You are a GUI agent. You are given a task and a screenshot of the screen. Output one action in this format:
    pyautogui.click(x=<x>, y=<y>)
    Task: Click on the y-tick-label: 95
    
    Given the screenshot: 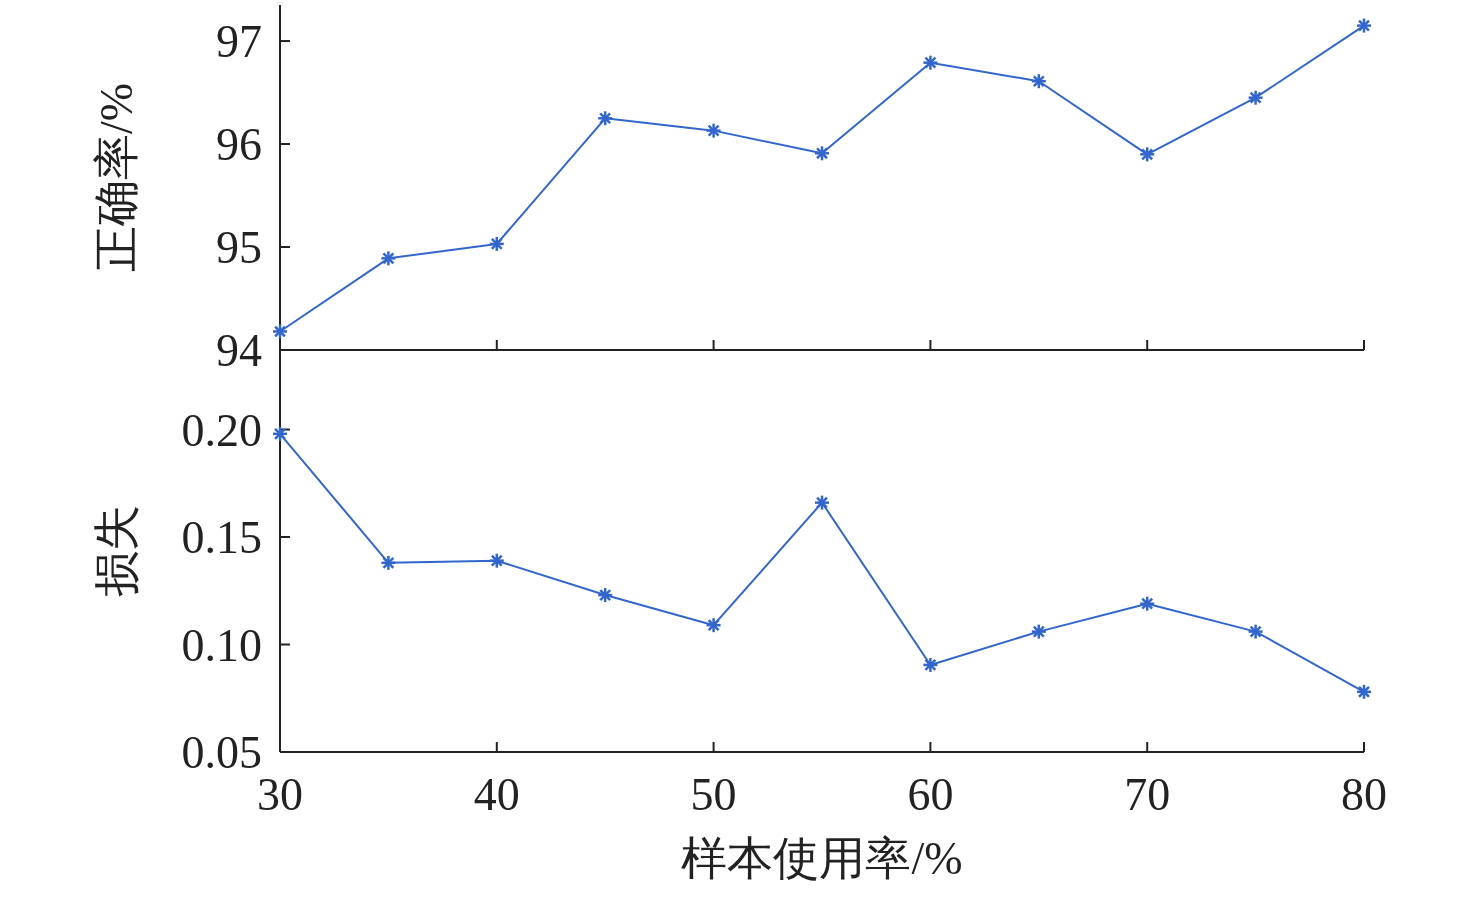 What is the action you would take?
    pyautogui.click(x=239, y=248)
    